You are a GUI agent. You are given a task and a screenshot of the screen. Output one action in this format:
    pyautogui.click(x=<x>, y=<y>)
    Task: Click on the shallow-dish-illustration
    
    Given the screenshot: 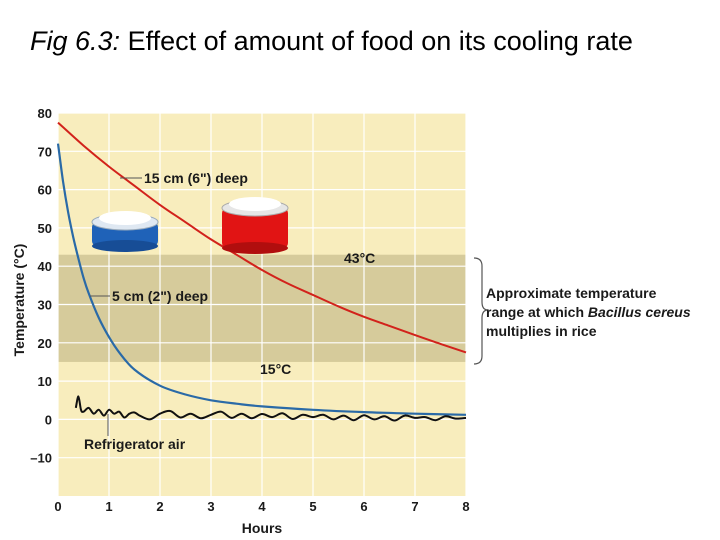 What is the action you would take?
    pyautogui.click(x=125, y=231)
    